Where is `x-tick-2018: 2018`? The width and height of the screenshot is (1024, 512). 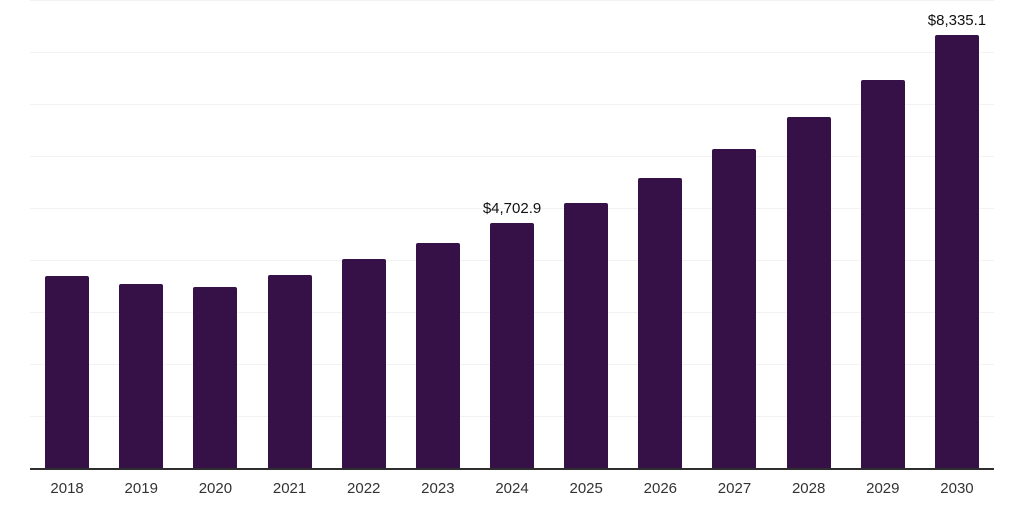 x-tick-2018: 2018 is located at coordinates (67, 488).